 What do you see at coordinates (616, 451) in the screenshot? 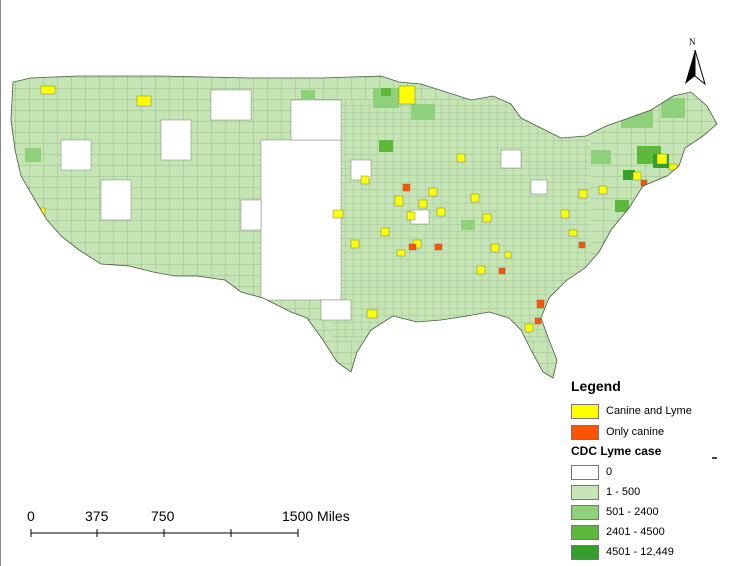
I see `legend-cdc-title: CDC Lyme case` at bounding box center [616, 451].